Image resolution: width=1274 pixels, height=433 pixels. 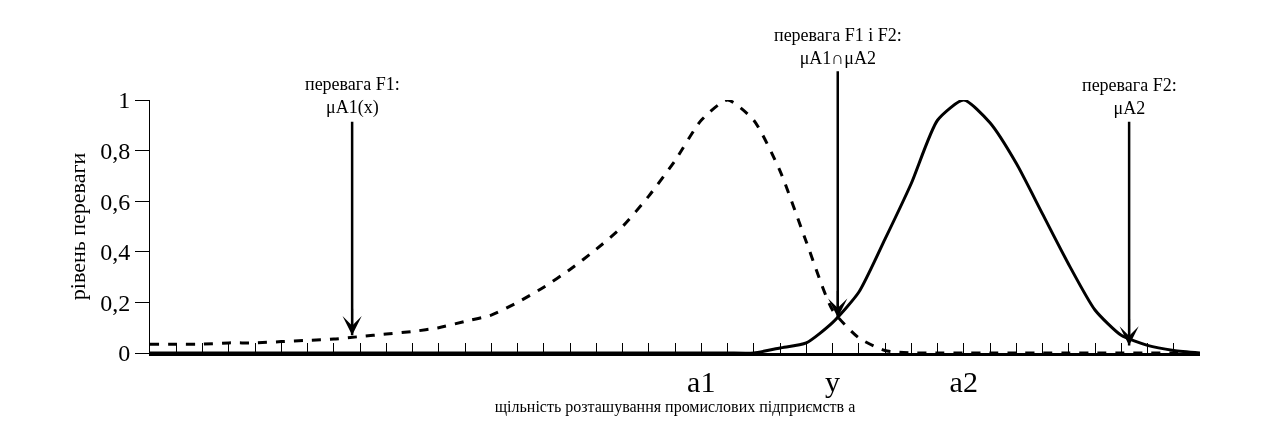 What do you see at coordinates (832, 381) in the screenshot?
I see `x-tick-label: y` at bounding box center [832, 381].